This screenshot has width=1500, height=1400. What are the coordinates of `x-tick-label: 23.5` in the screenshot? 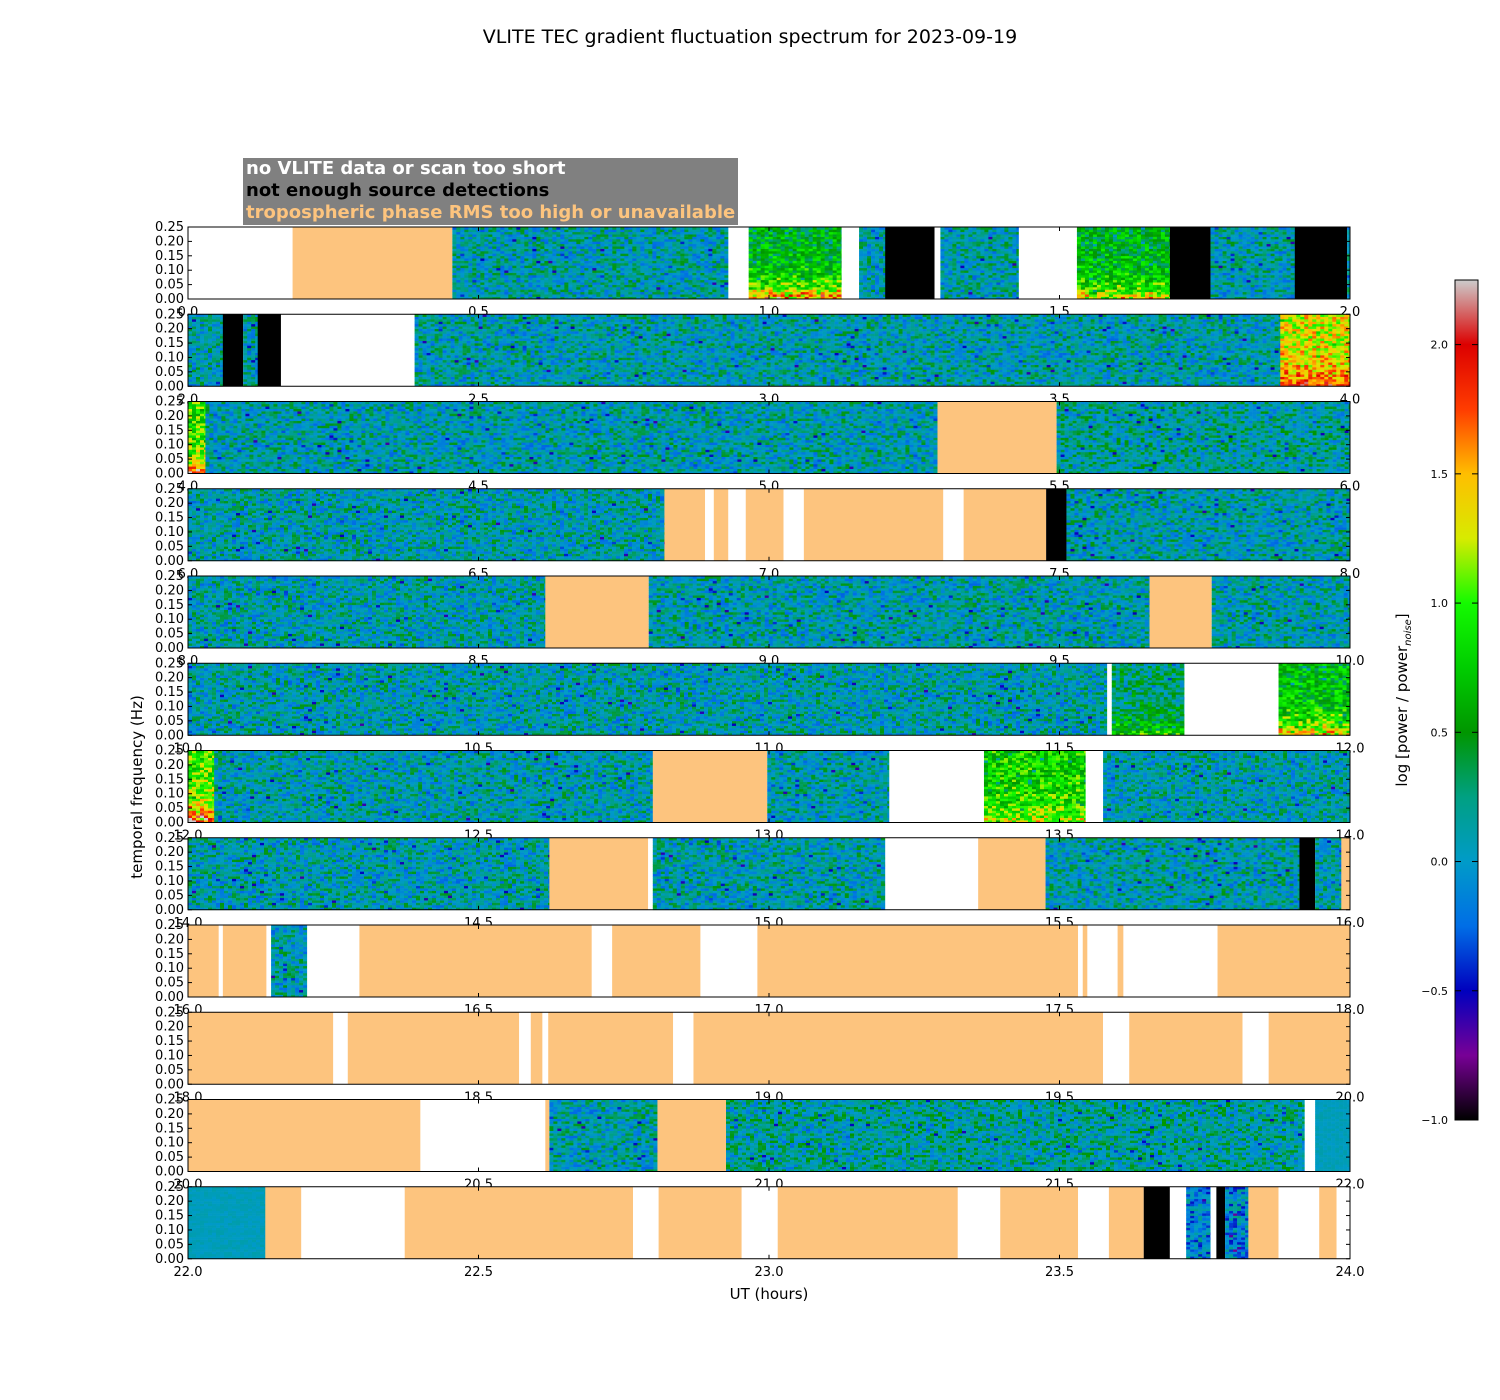 It's located at (1059, 1272).